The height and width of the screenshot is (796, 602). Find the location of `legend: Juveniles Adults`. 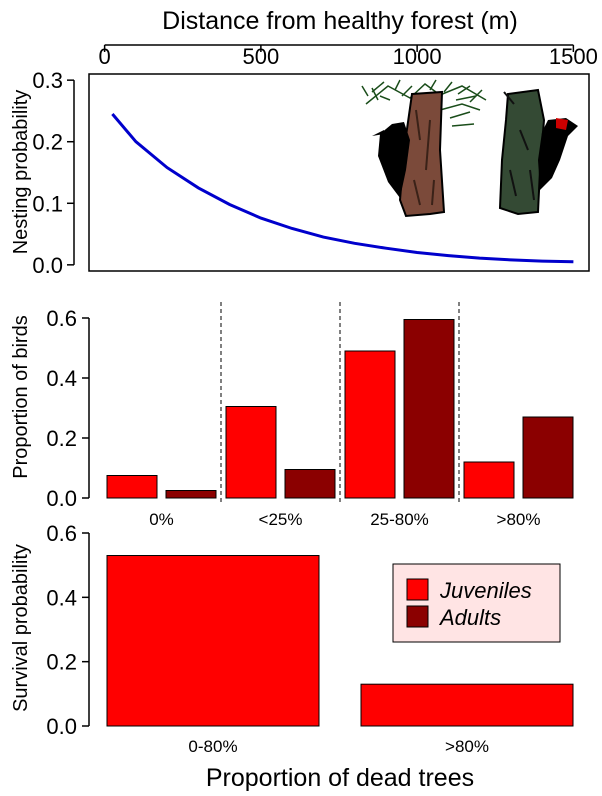

legend: Juveniles Adults is located at coordinates (476, 603).